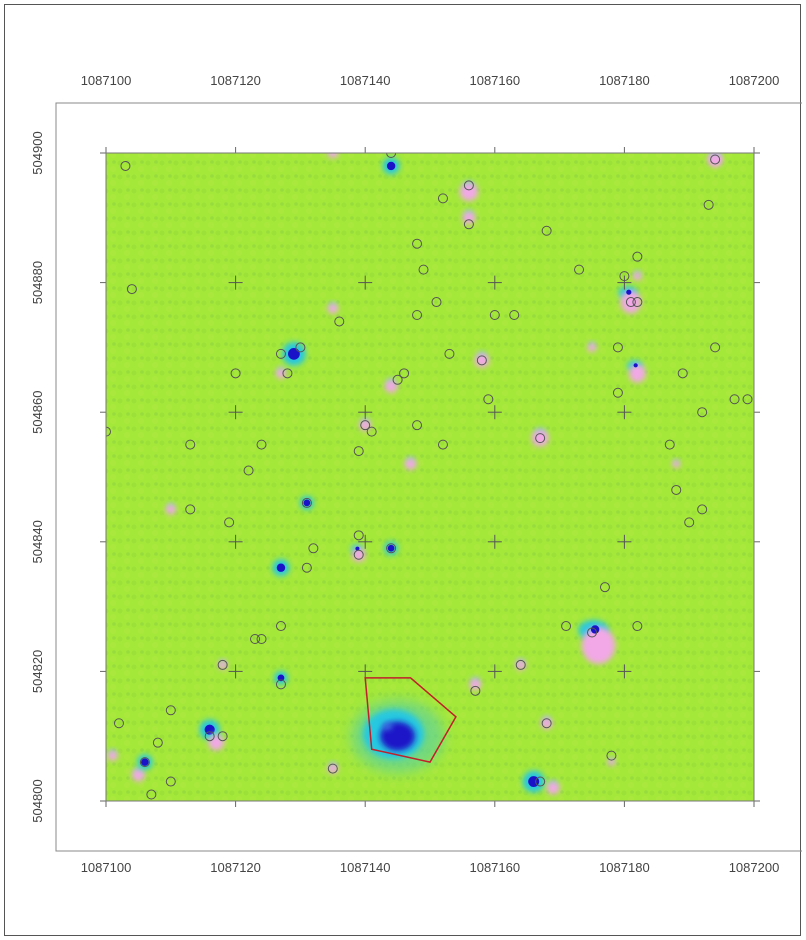 This screenshot has width=806, height=940. What do you see at coordinates (365, 80) in the screenshot?
I see `x-tick-label-top: 1087140` at bounding box center [365, 80].